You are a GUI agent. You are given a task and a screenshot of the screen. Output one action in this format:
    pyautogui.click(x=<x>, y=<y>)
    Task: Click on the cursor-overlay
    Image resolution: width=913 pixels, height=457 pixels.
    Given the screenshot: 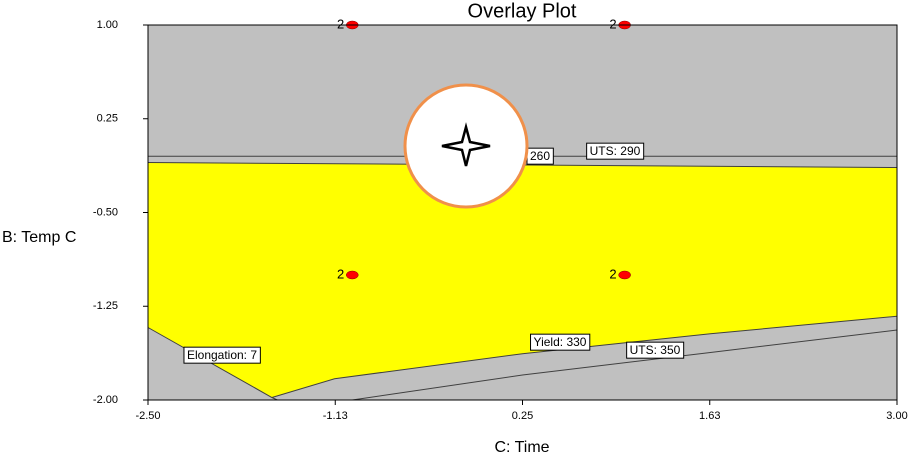 What is the action you would take?
    pyautogui.click(x=466, y=146)
    